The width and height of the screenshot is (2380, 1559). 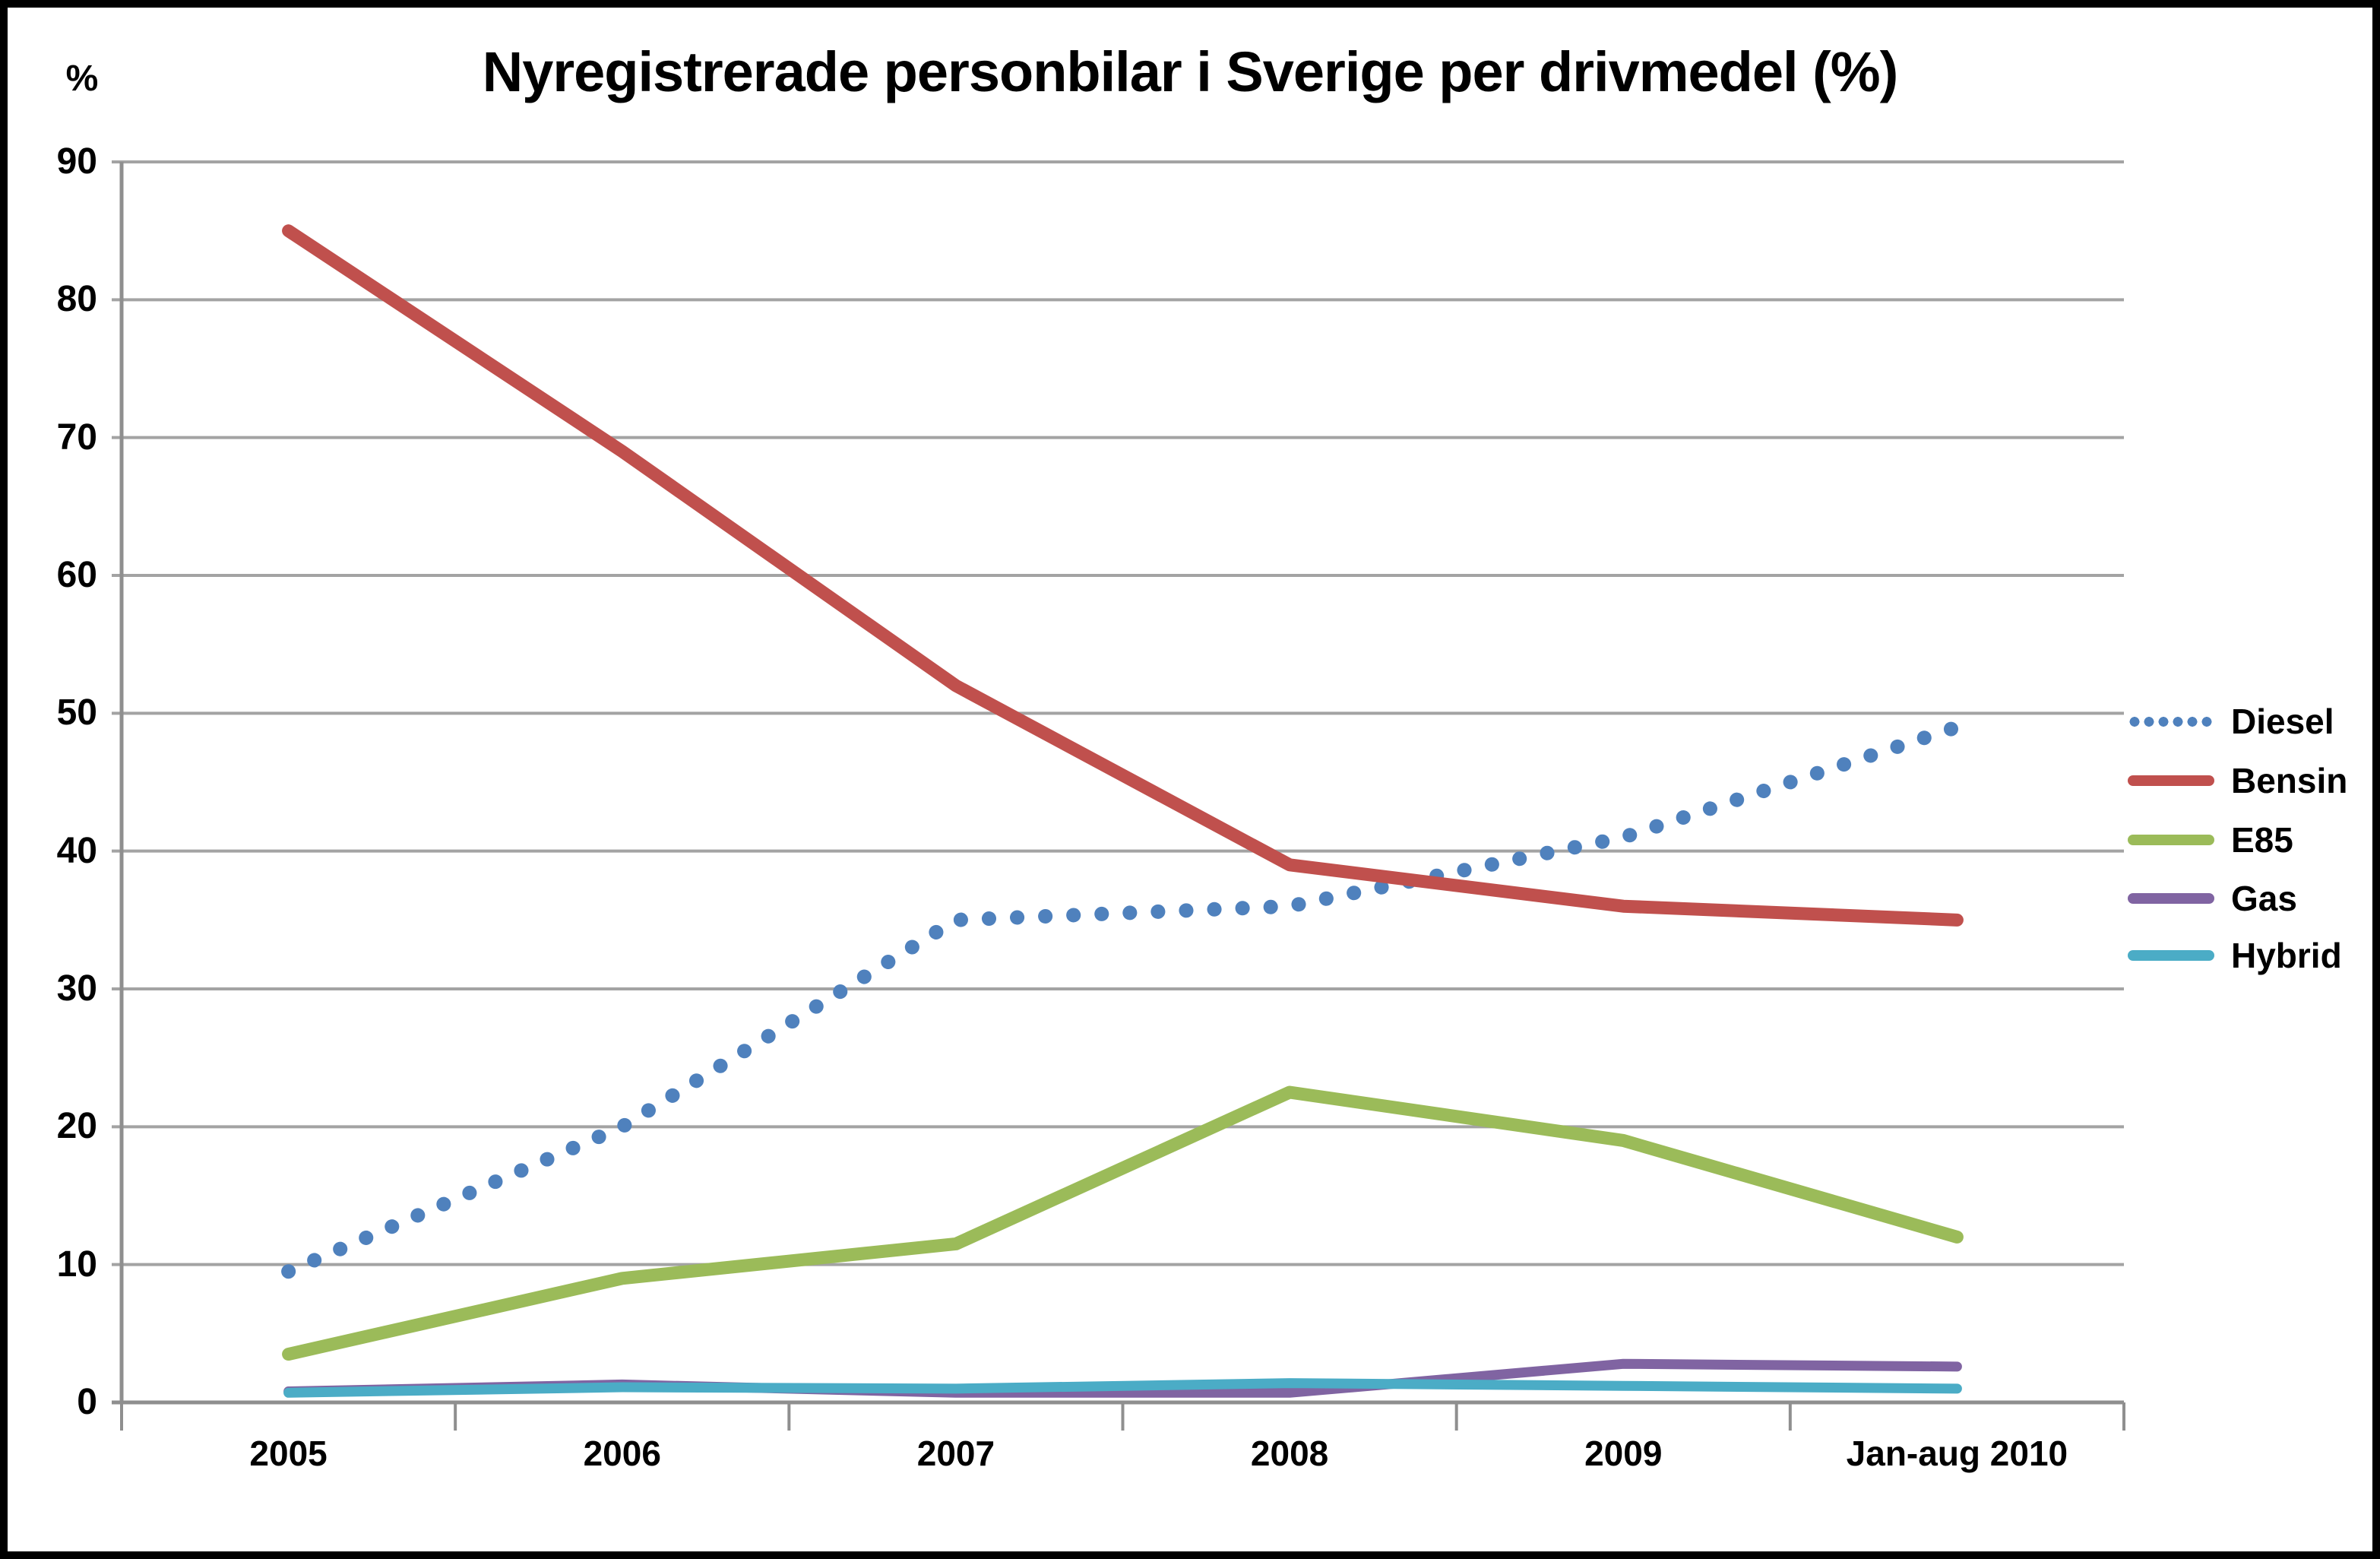 What do you see at coordinates (82, 79) in the screenshot?
I see `y-axis-unit-label: %` at bounding box center [82, 79].